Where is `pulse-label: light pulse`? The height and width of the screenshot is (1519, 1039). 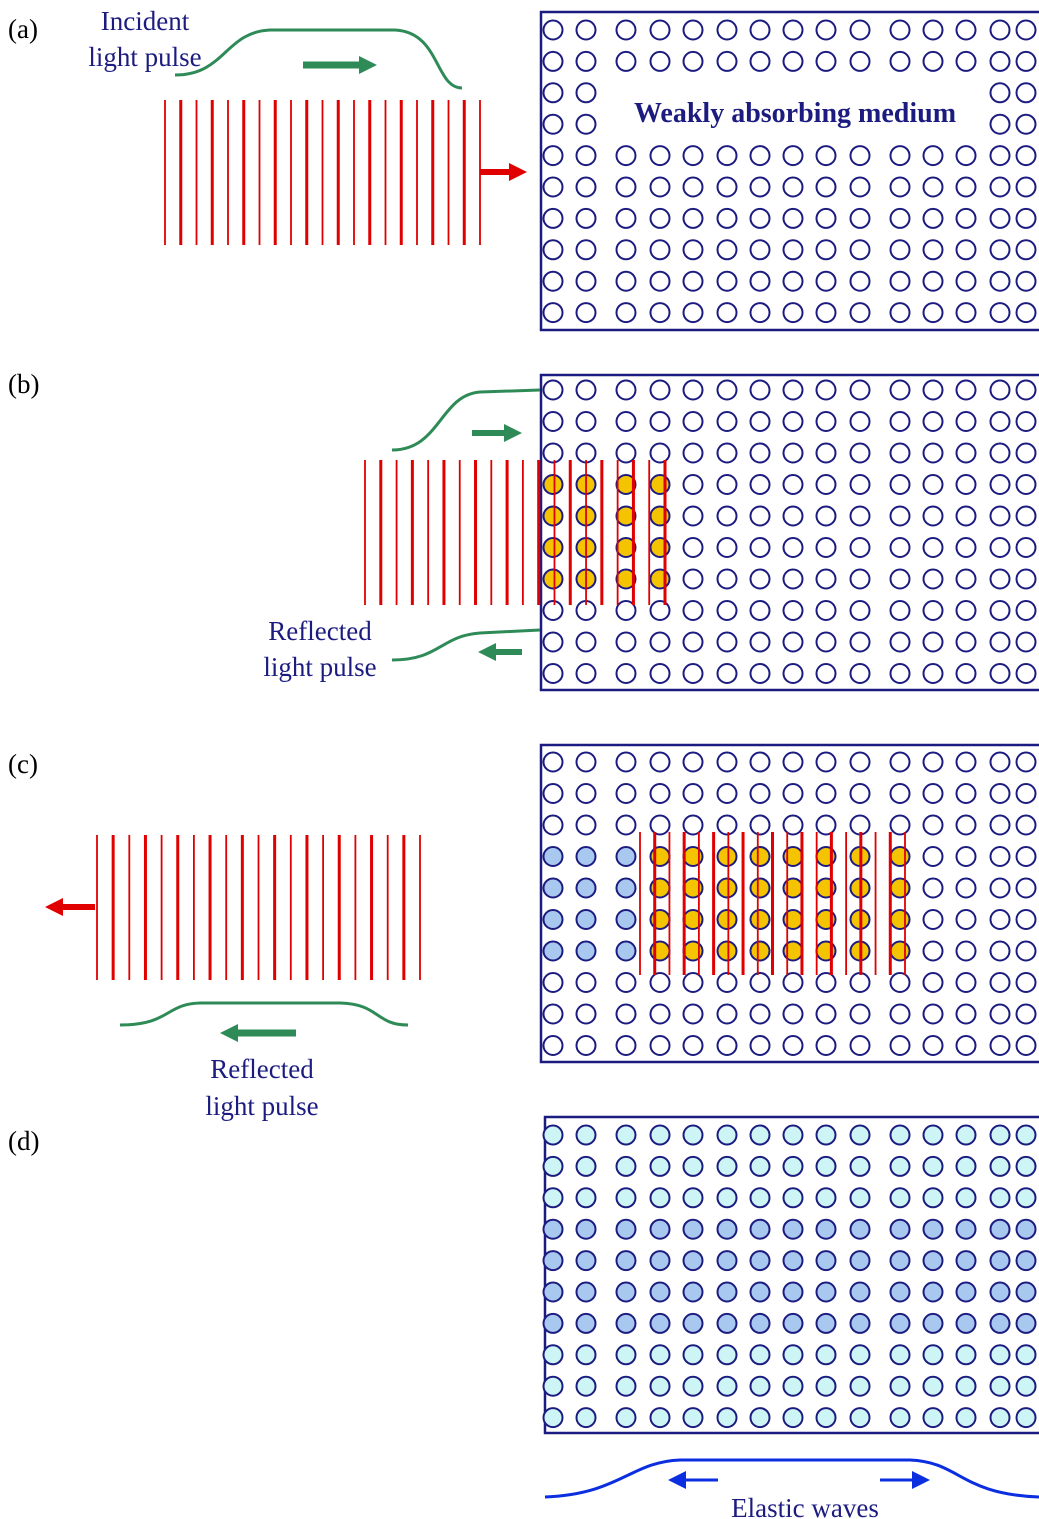
pulse-label: light pulse is located at coordinates (261, 1106).